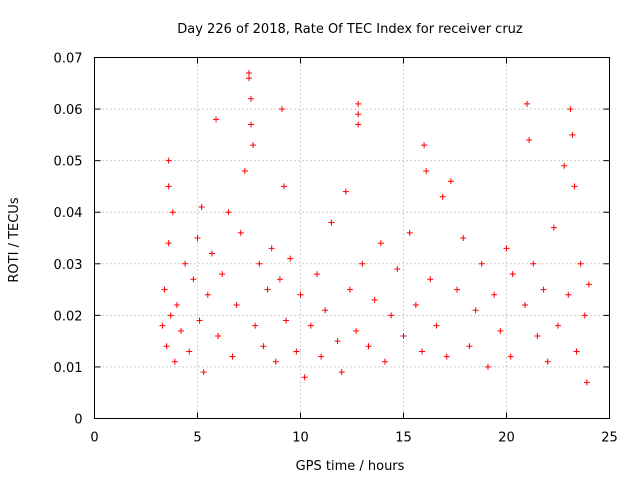  What do you see at coordinates (94, 438) in the screenshot?
I see `x-tick-label: 0` at bounding box center [94, 438].